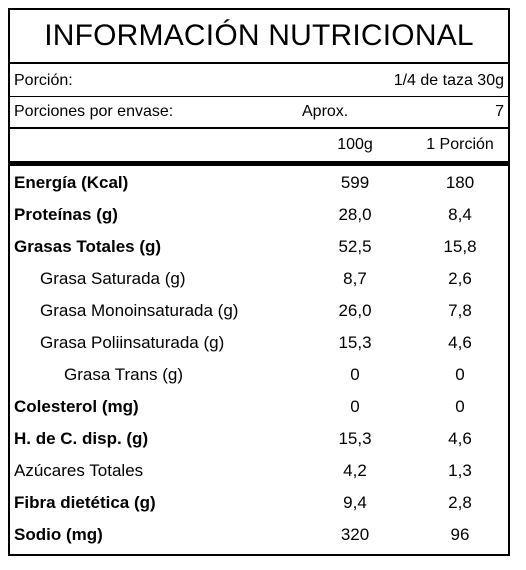  Describe the element at coordinates (259, 35) in the screenshot. I see `panel-title: INFORMACIÓN NUTRICIONAL` at that location.